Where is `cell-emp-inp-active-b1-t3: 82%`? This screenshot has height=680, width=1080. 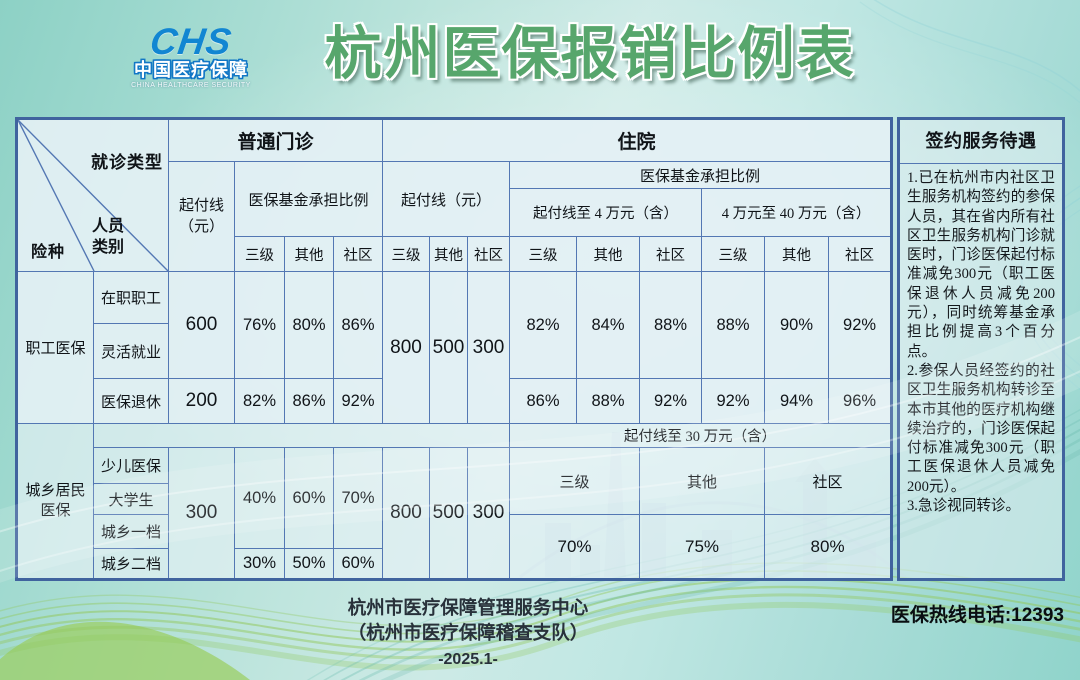 cell-emp-inp-active-b1-t3: 82% is located at coordinates (543, 325).